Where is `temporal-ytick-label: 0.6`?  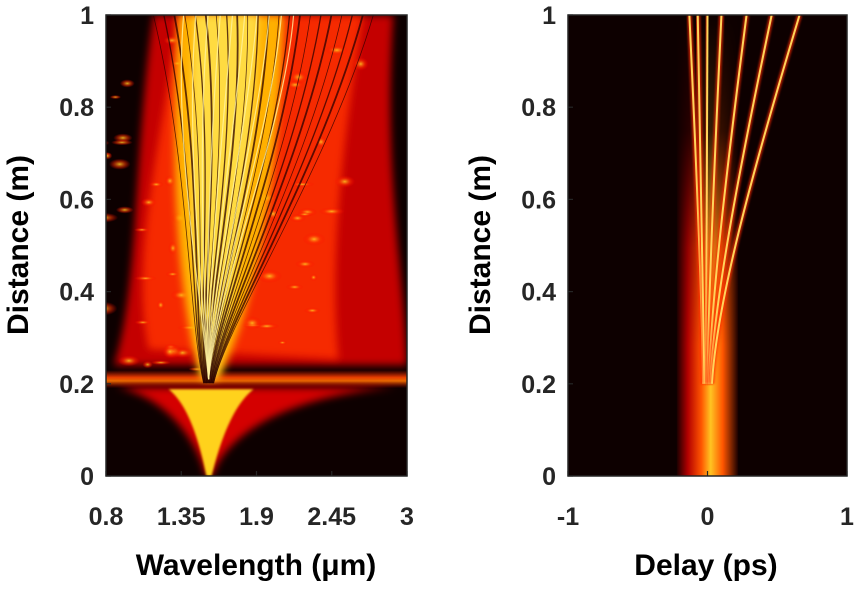 temporal-ytick-label: 0.6 is located at coordinates (538, 200).